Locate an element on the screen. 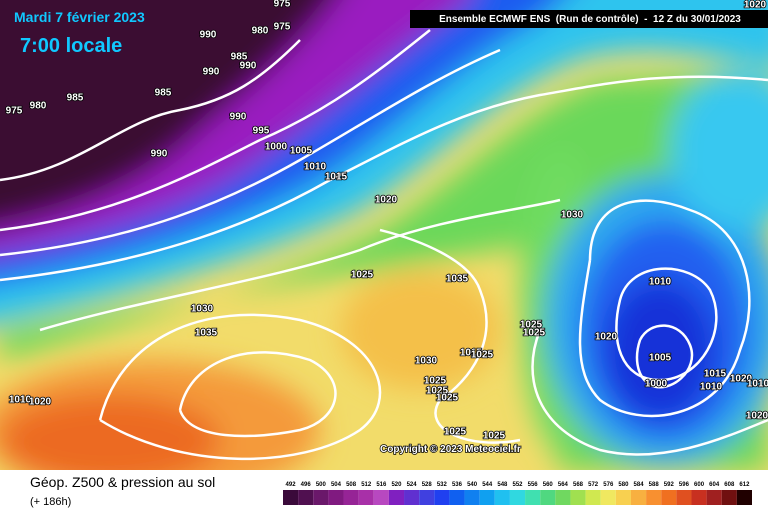  scale-label: 540 is located at coordinates (472, 485).